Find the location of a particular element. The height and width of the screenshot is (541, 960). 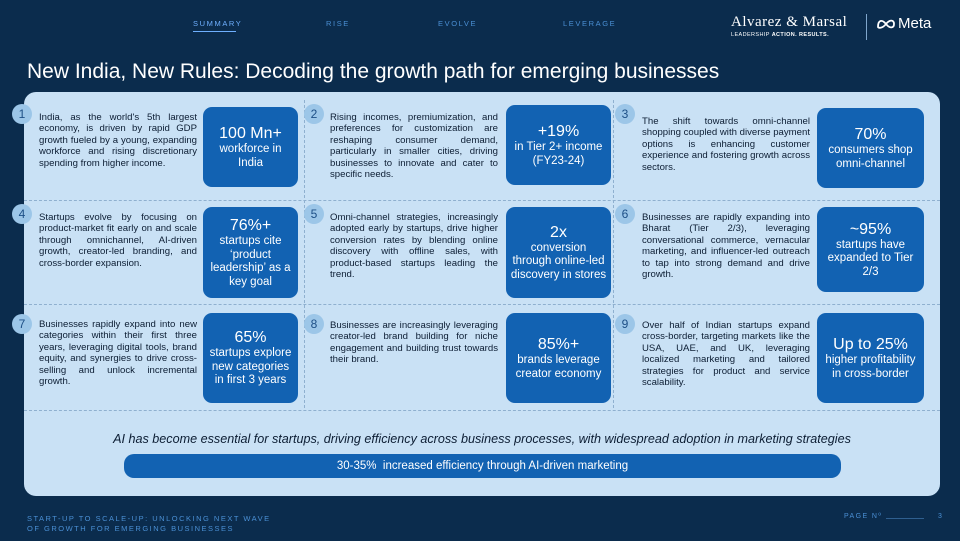

footer-line-2: OF GROWTH FOR EMERGING BUSINESSES is located at coordinates (131, 528).